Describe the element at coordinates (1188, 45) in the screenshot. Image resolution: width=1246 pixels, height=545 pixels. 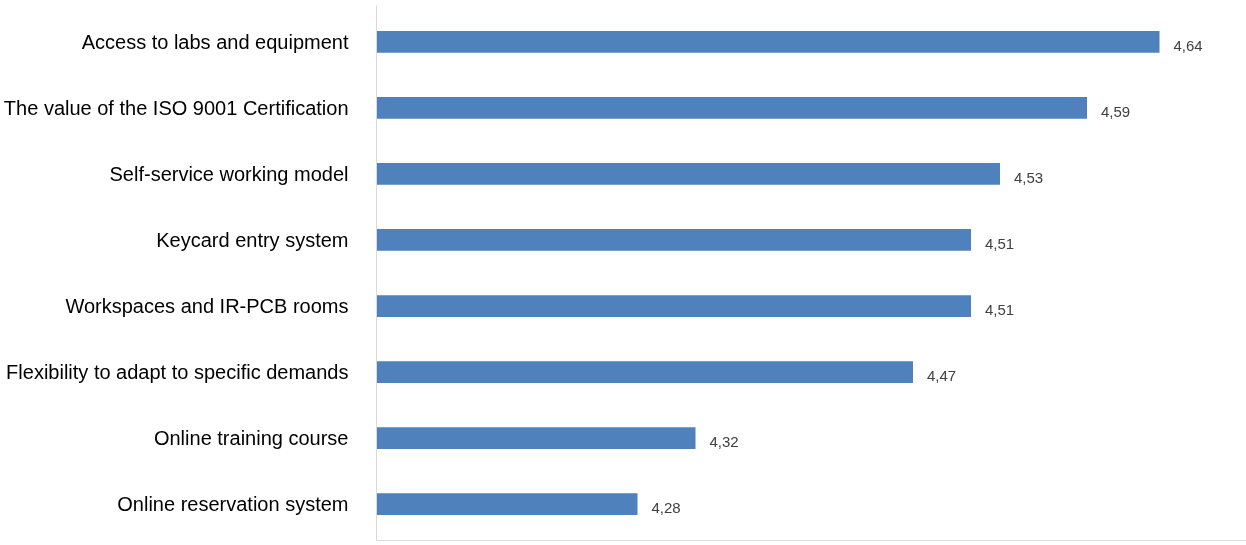
I see `data-label: 4,64` at that location.